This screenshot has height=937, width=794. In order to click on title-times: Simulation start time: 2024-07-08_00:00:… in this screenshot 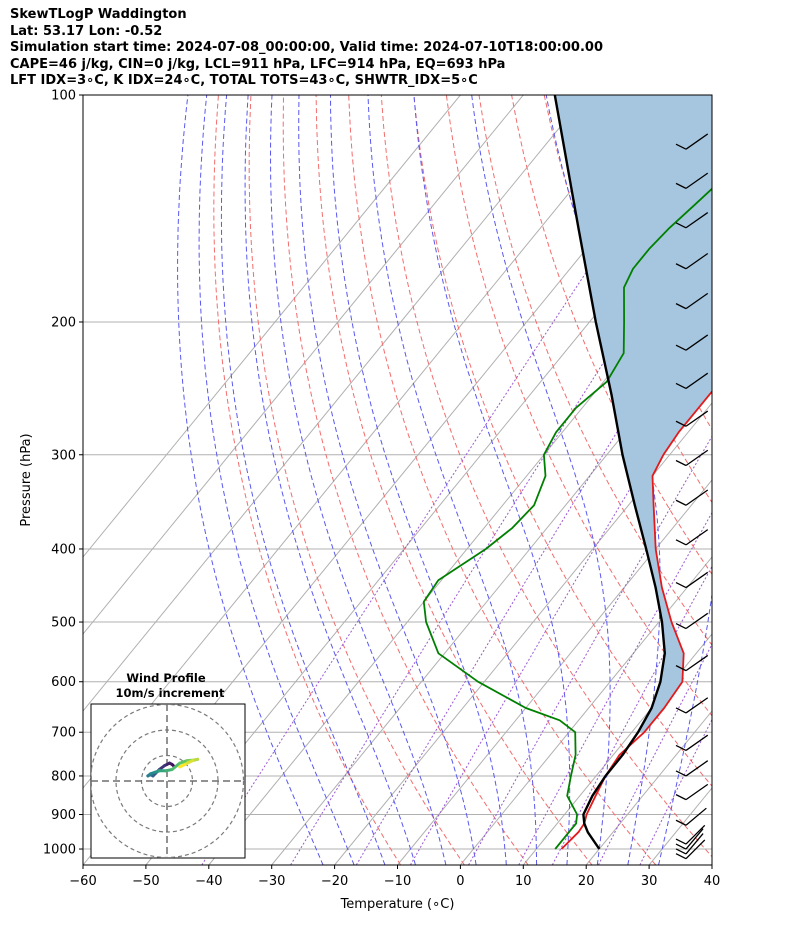, I will do `click(306, 47)`.